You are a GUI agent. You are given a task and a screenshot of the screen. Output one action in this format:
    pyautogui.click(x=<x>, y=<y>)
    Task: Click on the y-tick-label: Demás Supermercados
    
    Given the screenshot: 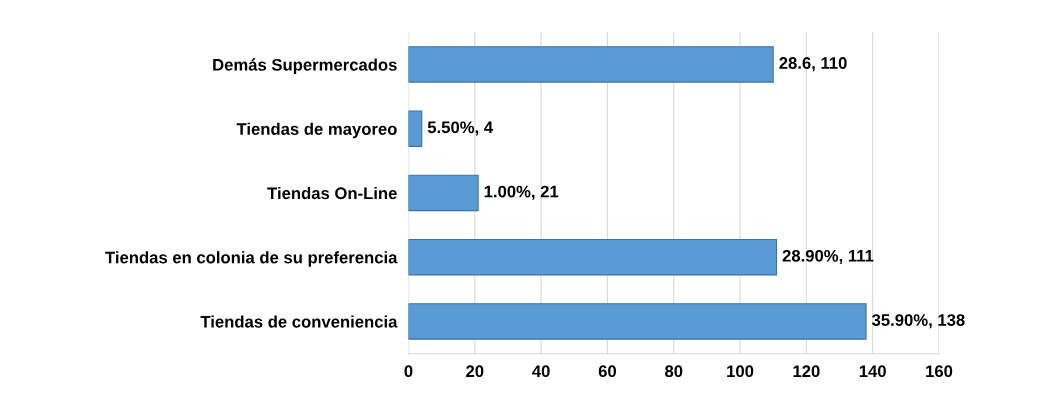 What is the action you would take?
    pyautogui.click(x=305, y=66)
    